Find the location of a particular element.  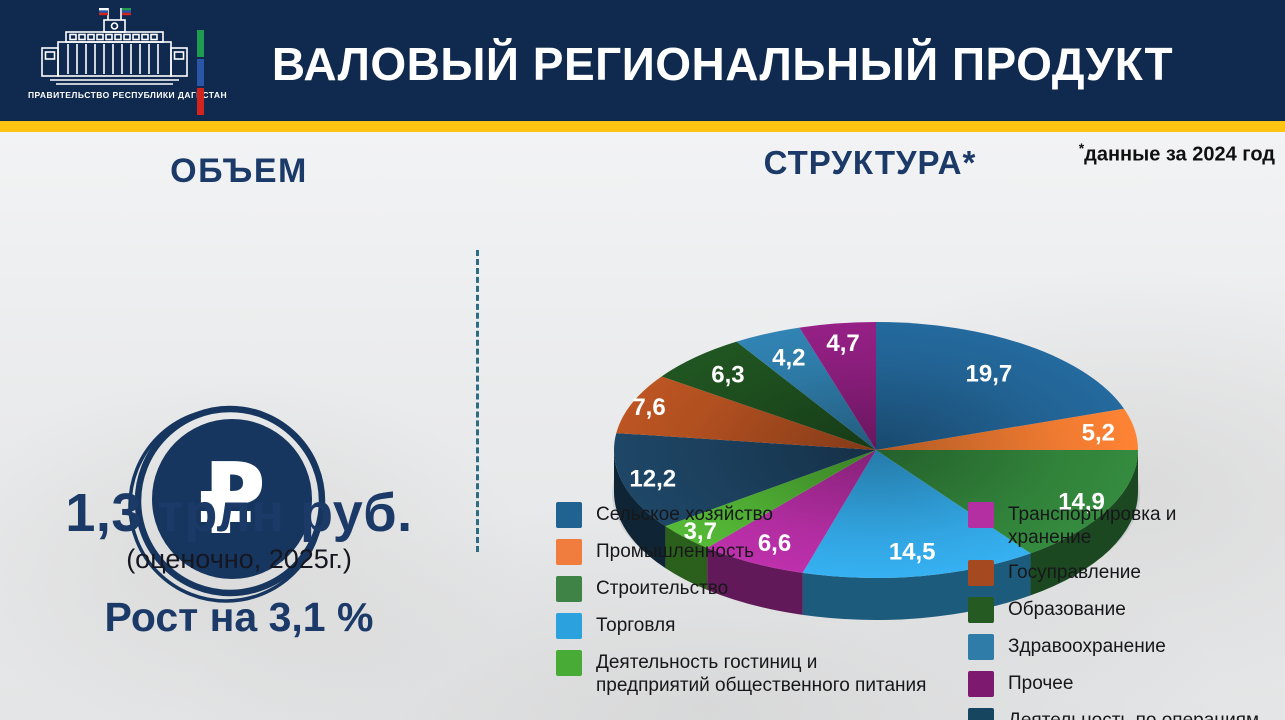

grp-value: 1,3 трлн руб. is located at coordinates (239, 513).